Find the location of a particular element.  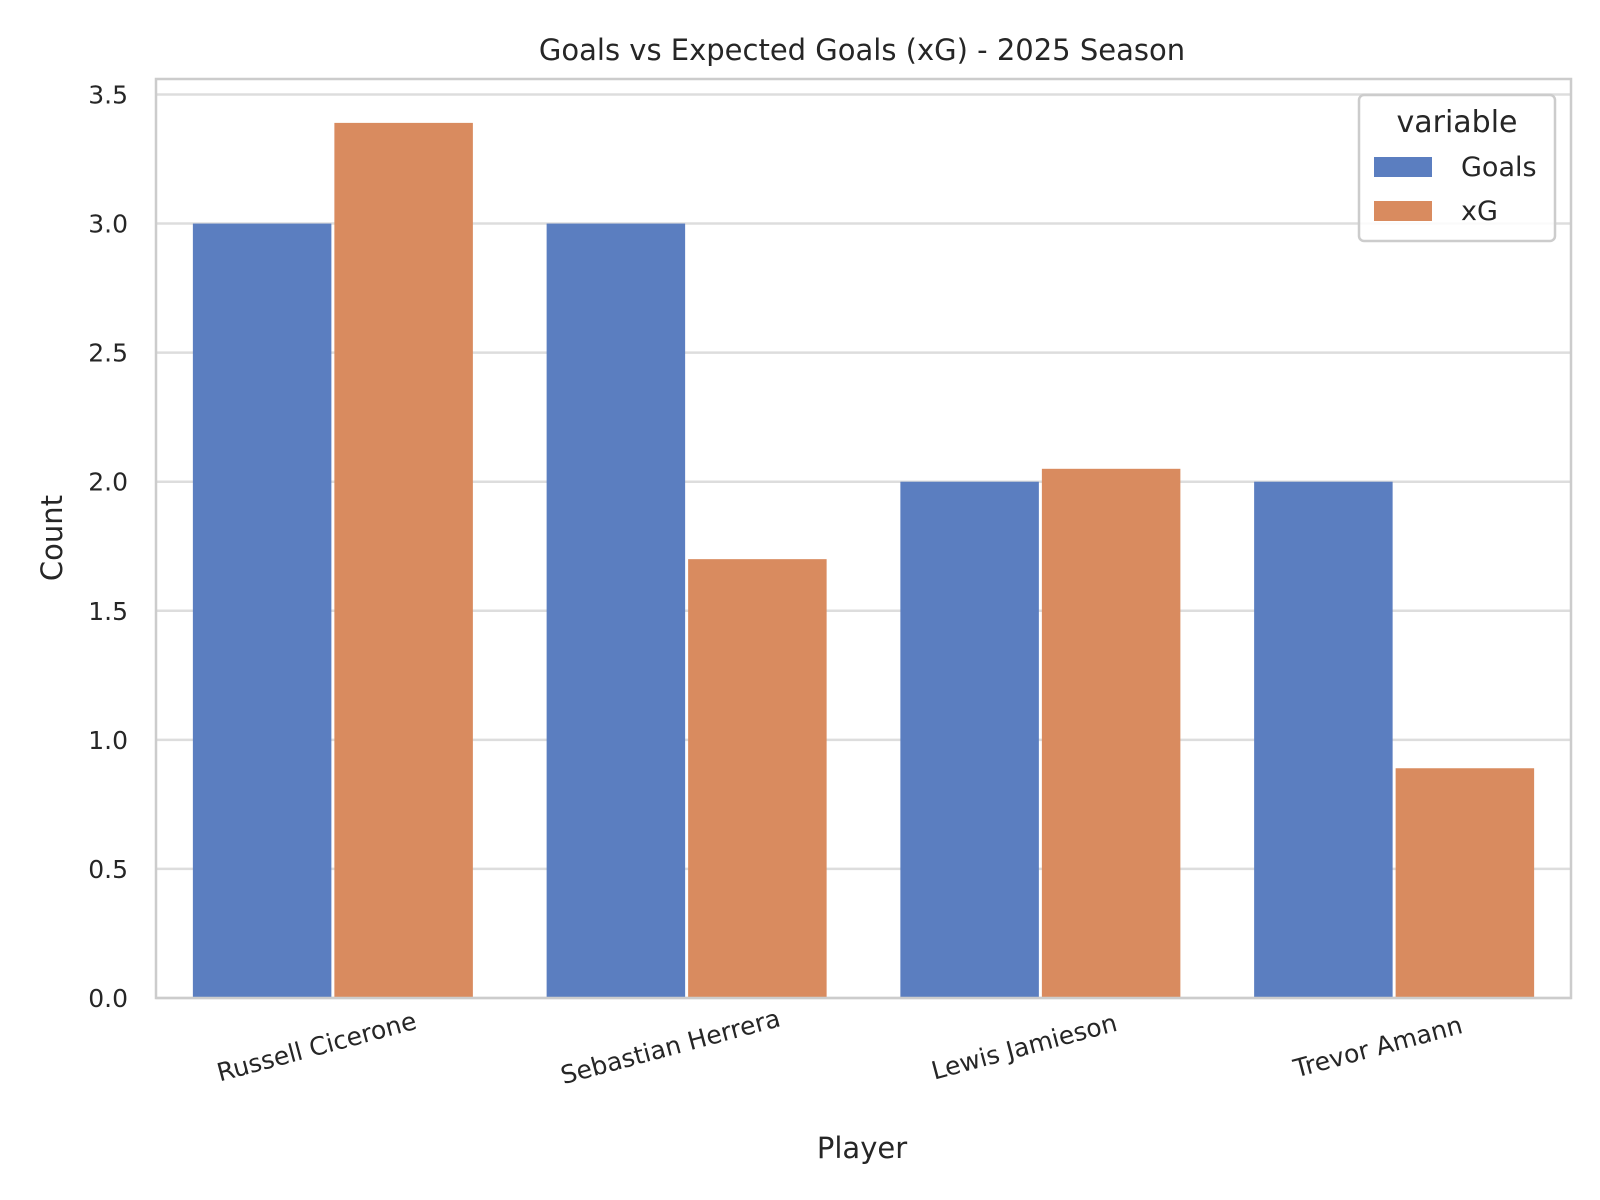

x-axis-label: Player is located at coordinates (862, 1148).